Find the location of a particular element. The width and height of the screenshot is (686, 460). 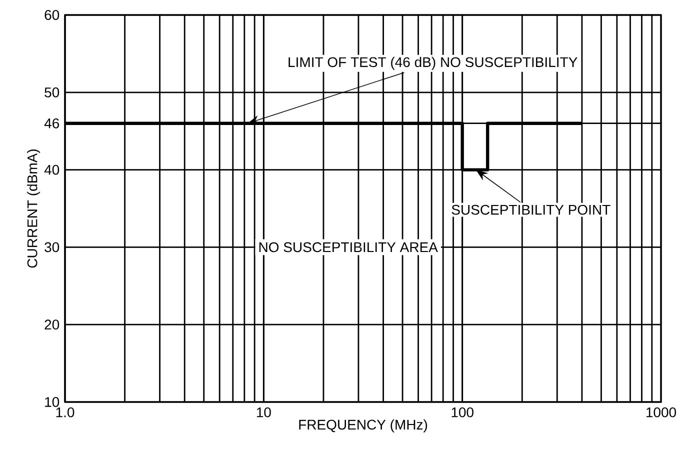

x-tick-label: 100 is located at coordinates (463, 412).